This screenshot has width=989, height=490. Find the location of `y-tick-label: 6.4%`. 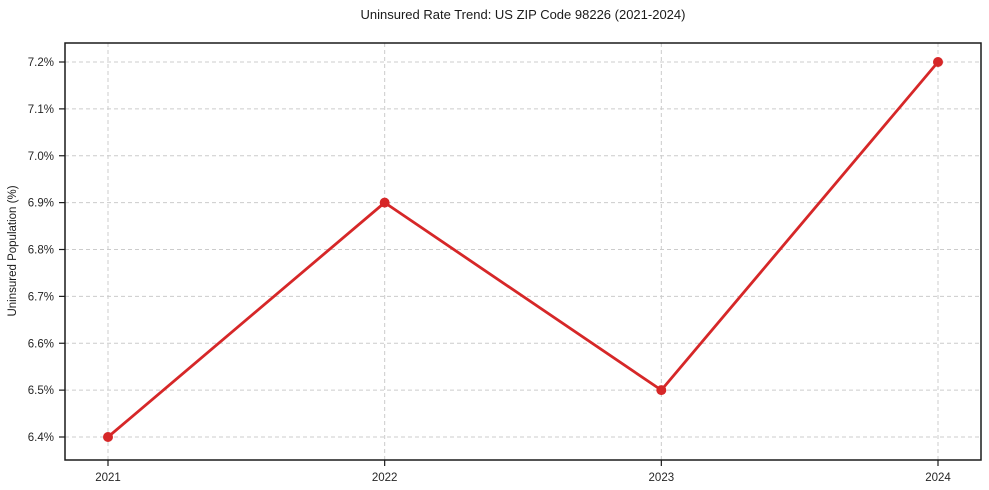

y-tick-label: 6.4% is located at coordinates (41, 438).